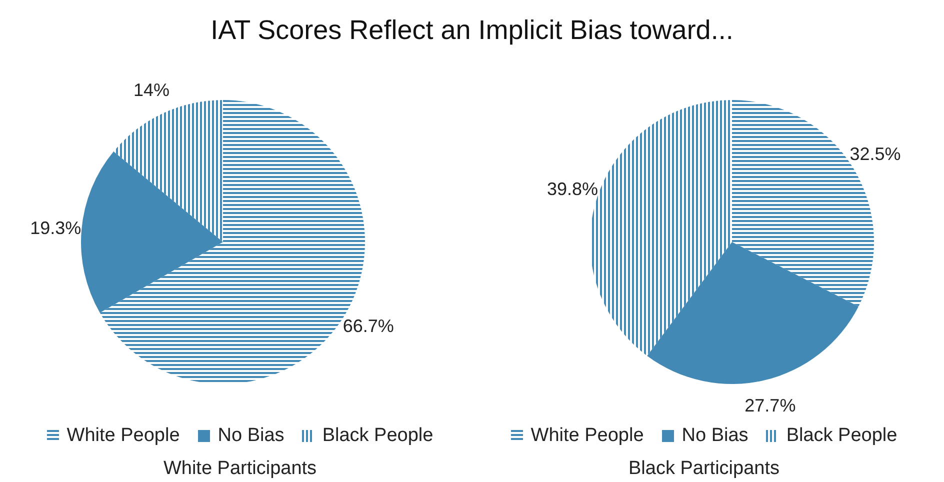 The image size is (944, 482). What do you see at coordinates (875, 154) in the screenshot?
I see `data-label: 32.5%` at bounding box center [875, 154].